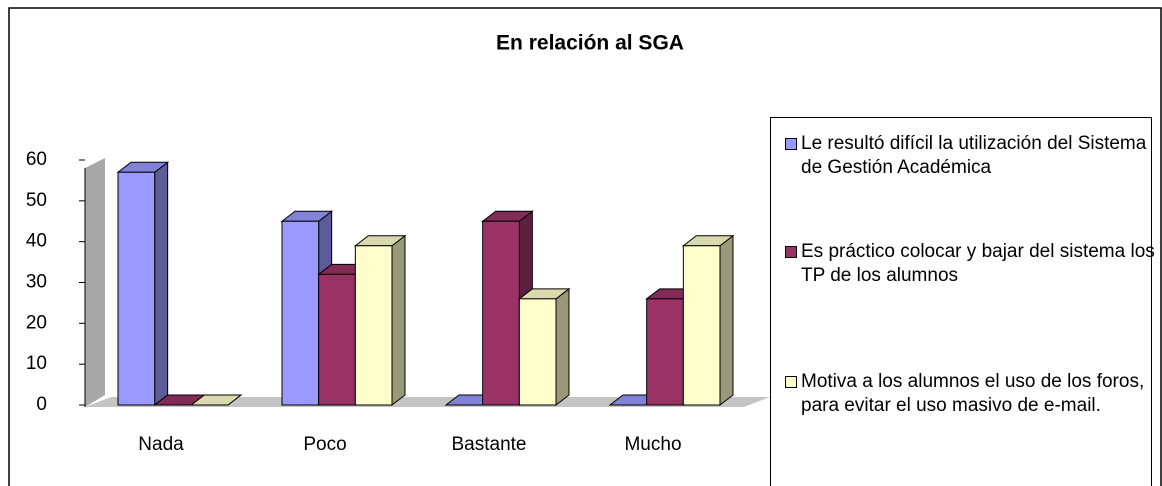 This screenshot has width=1162, height=486. I want to click on y-tick-label: 10, so click(36, 363).